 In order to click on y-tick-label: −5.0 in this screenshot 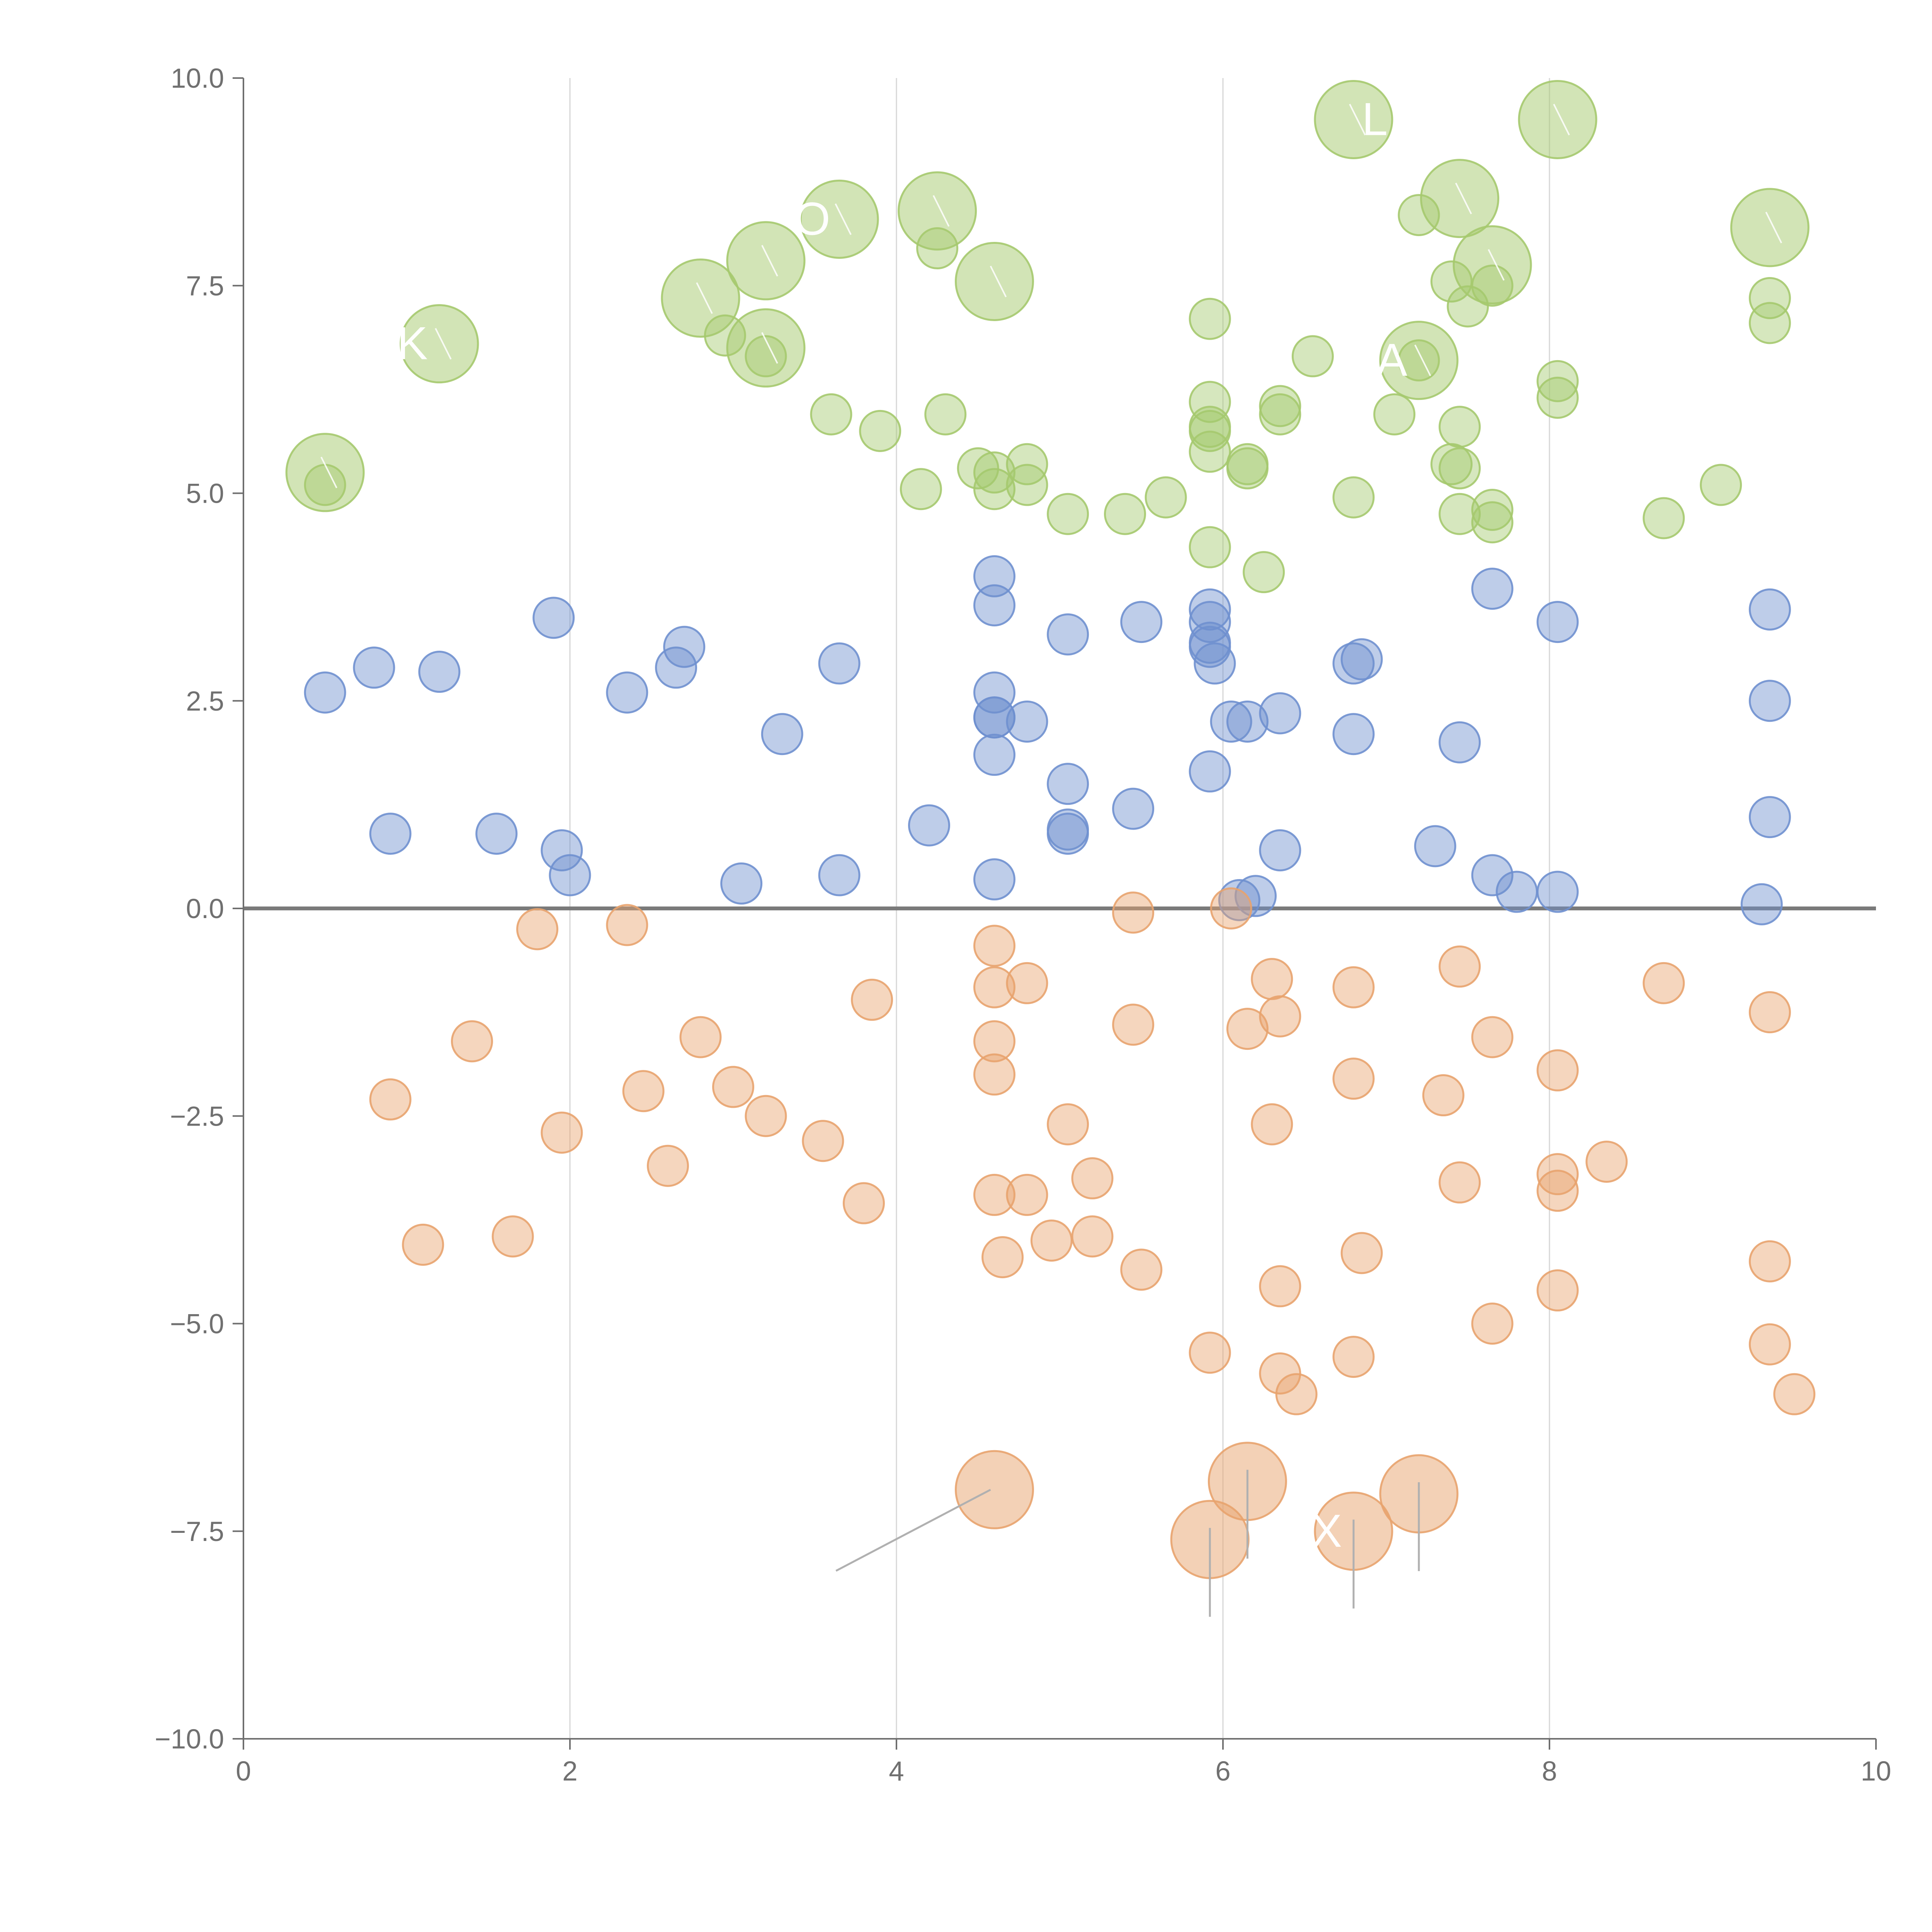, I will do `click(197, 1325)`.